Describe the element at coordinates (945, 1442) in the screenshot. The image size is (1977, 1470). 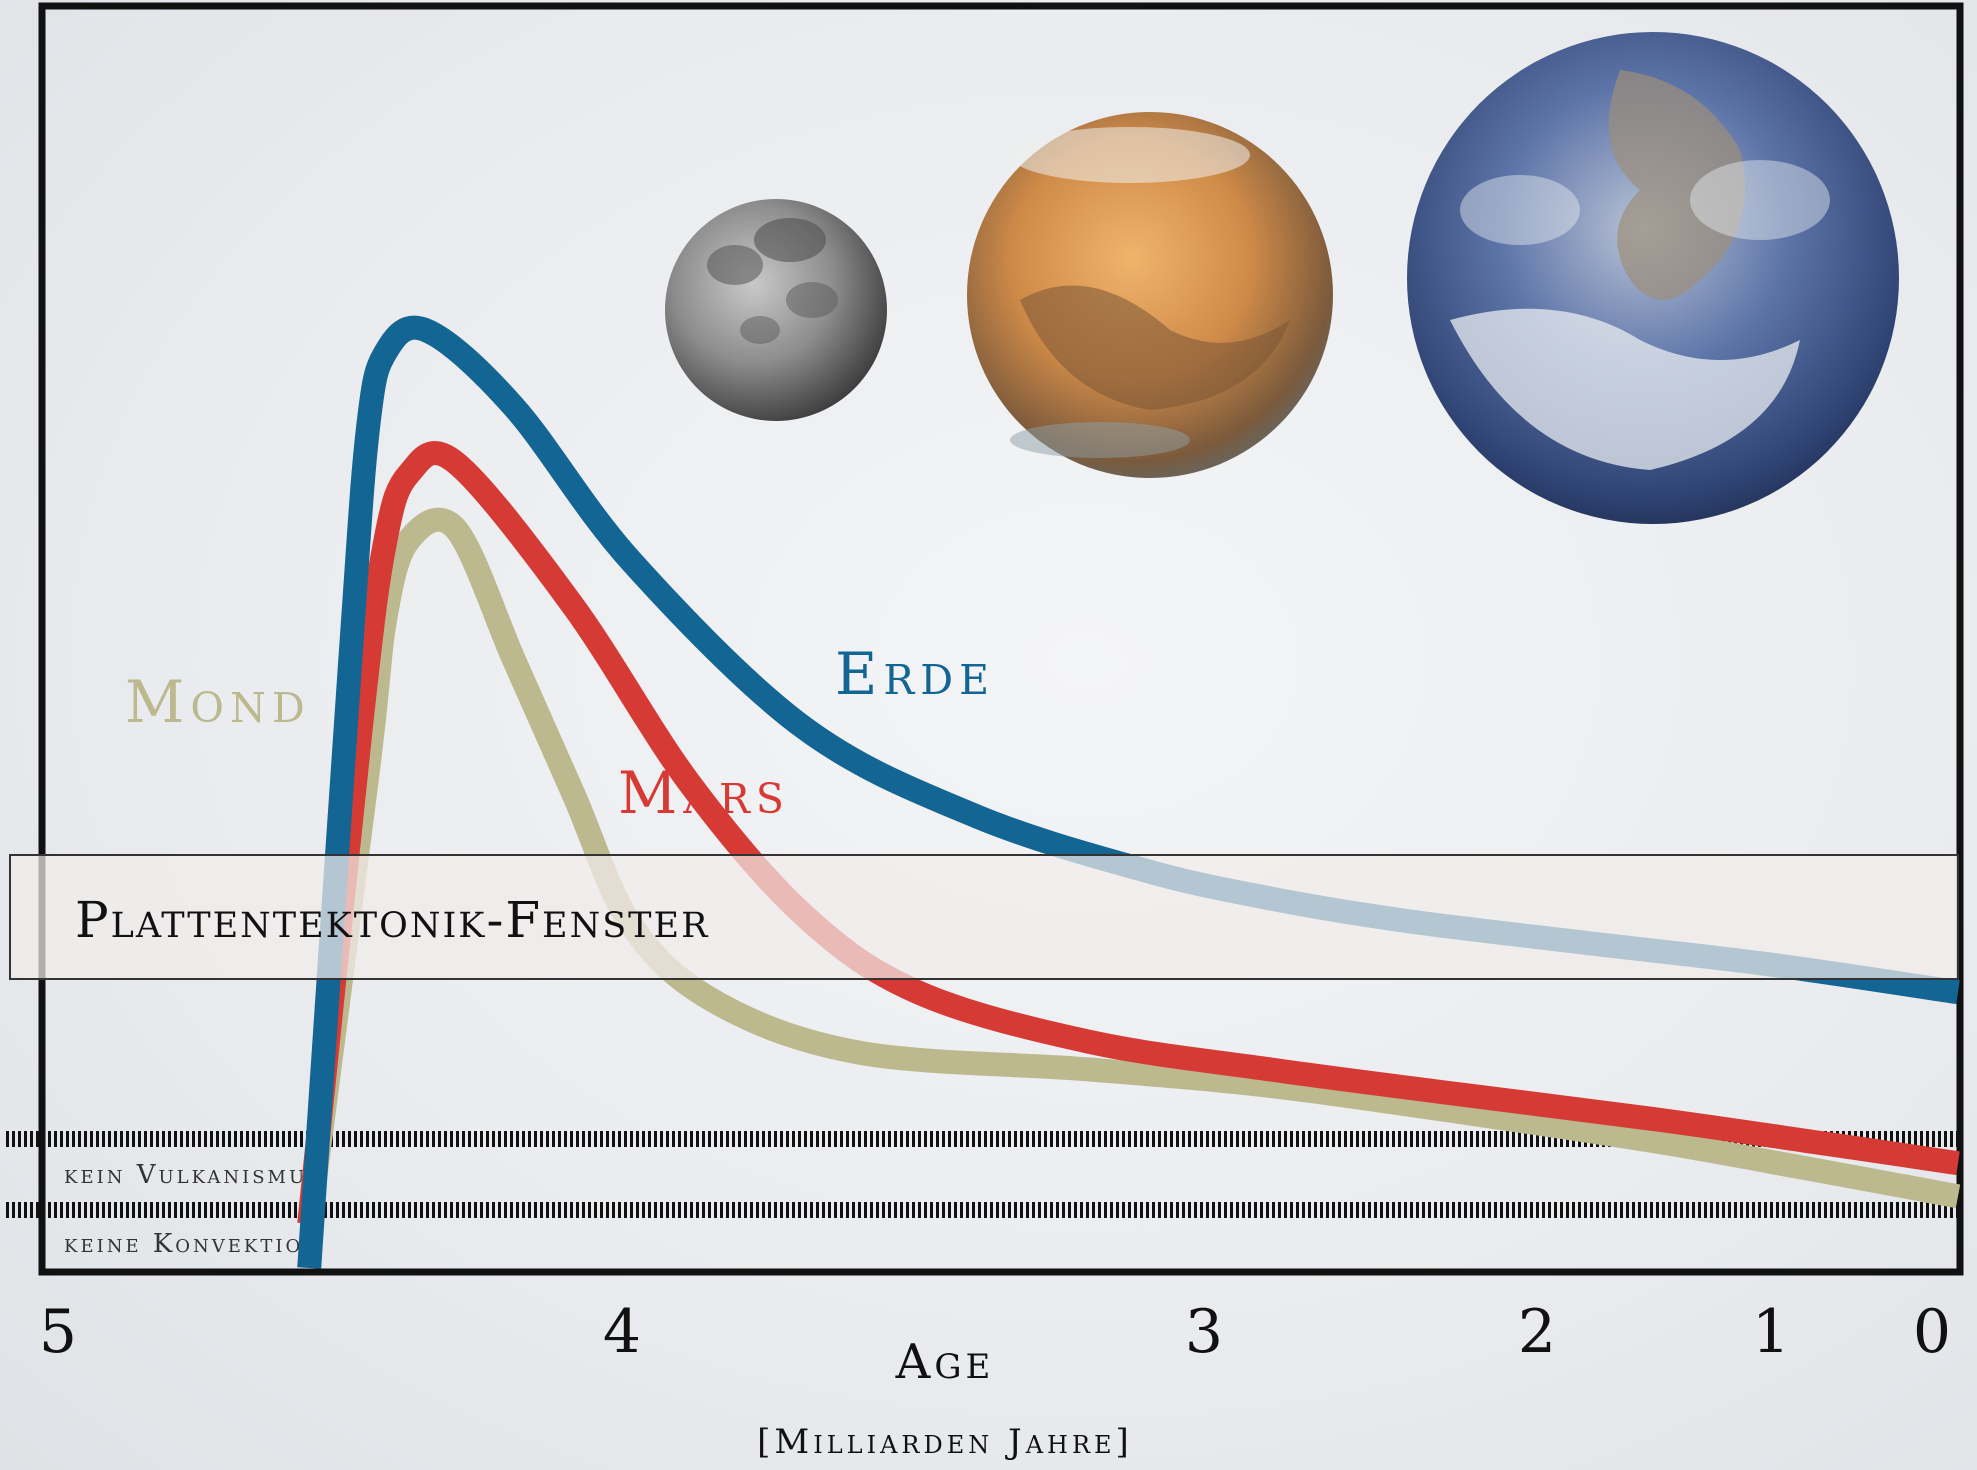
I see `x-axis-unit: [Milliarden Jahre]` at that location.